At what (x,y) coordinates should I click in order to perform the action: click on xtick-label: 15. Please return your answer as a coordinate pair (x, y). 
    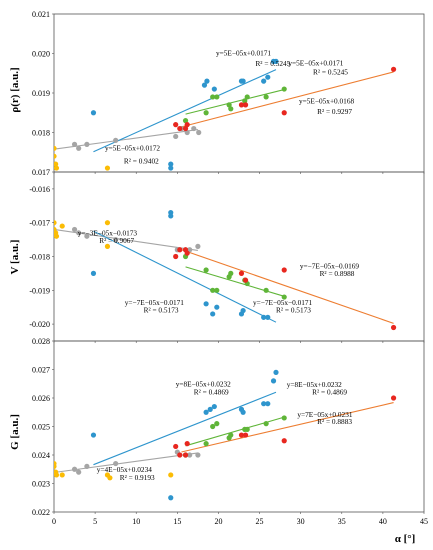
    Looking at the image, I should click on (177, 521).